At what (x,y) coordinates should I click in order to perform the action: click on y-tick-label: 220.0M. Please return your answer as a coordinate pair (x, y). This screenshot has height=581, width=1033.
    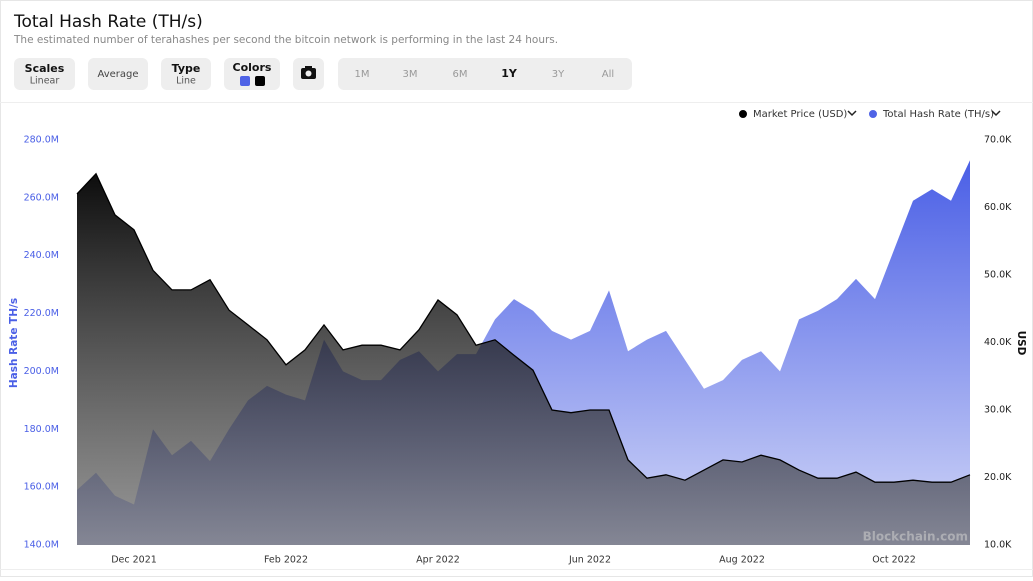
    Looking at the image, I should click on (41, 313).